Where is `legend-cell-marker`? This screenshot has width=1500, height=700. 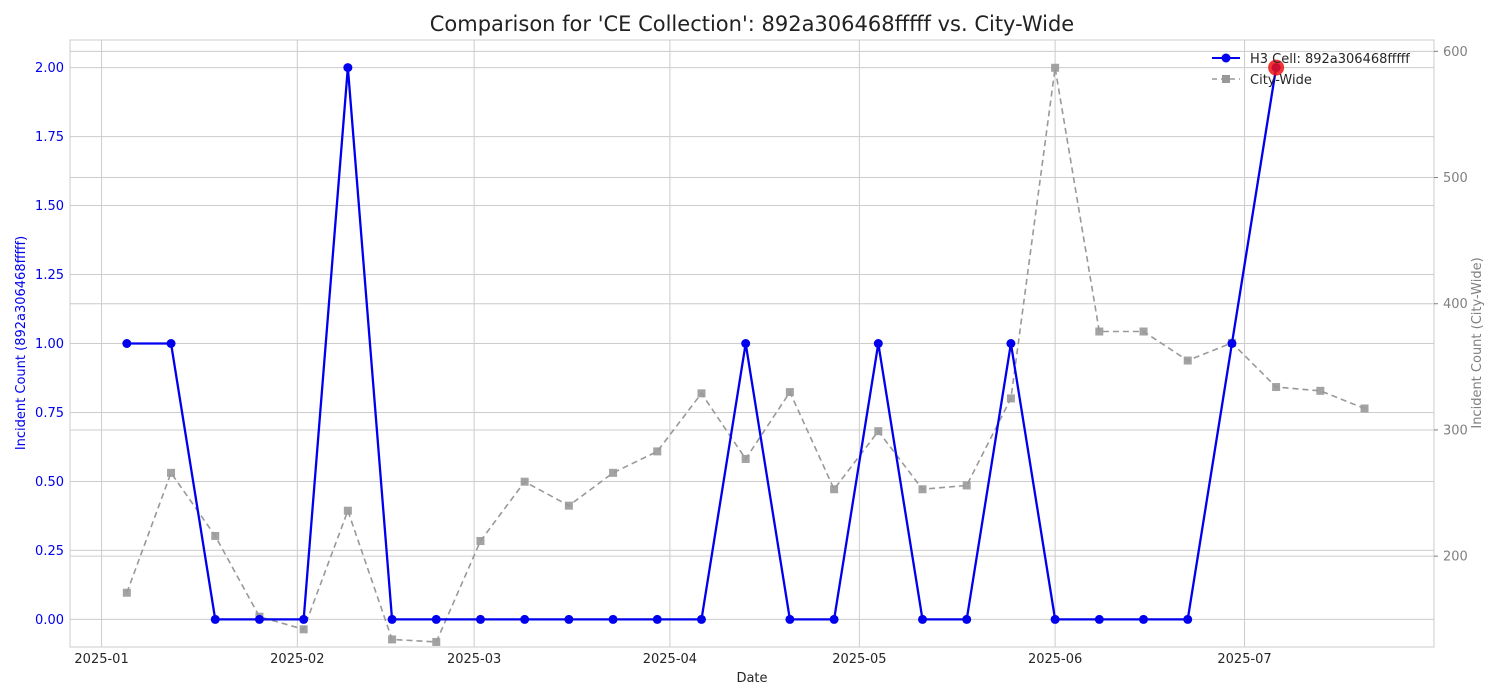 legend-cell-marker is located at coordinates (1226, 58).